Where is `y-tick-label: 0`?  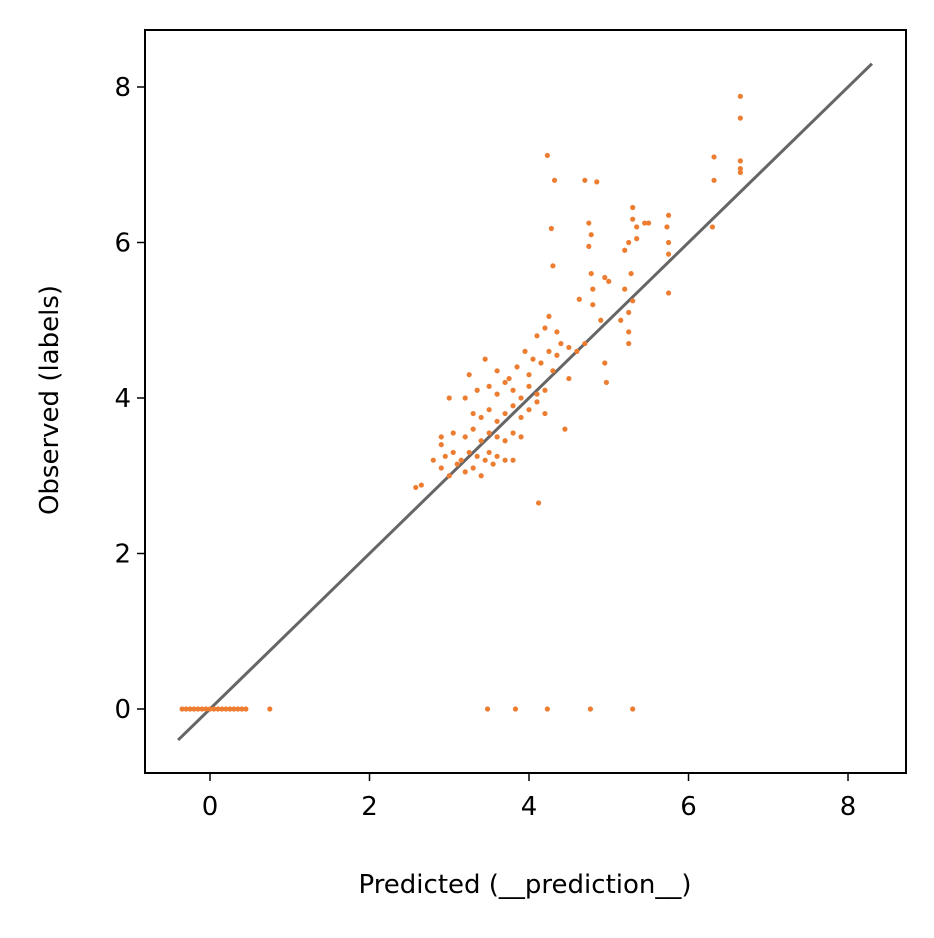 y-tick-label: 0 is located at coordinates (122, 710).